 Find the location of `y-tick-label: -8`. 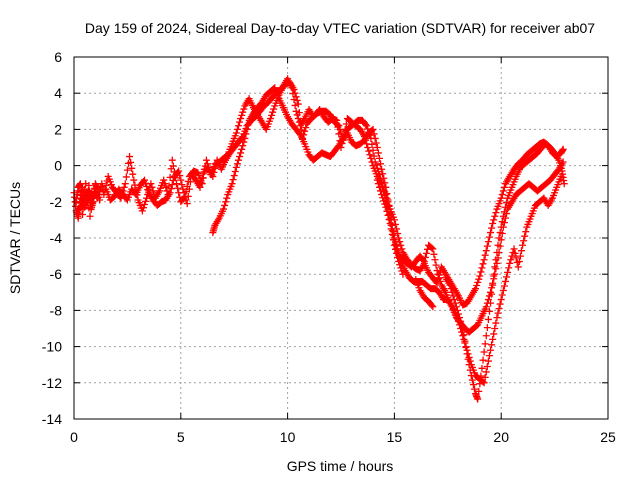

y-tick-label: -8 is located at coordinates (56, 310).